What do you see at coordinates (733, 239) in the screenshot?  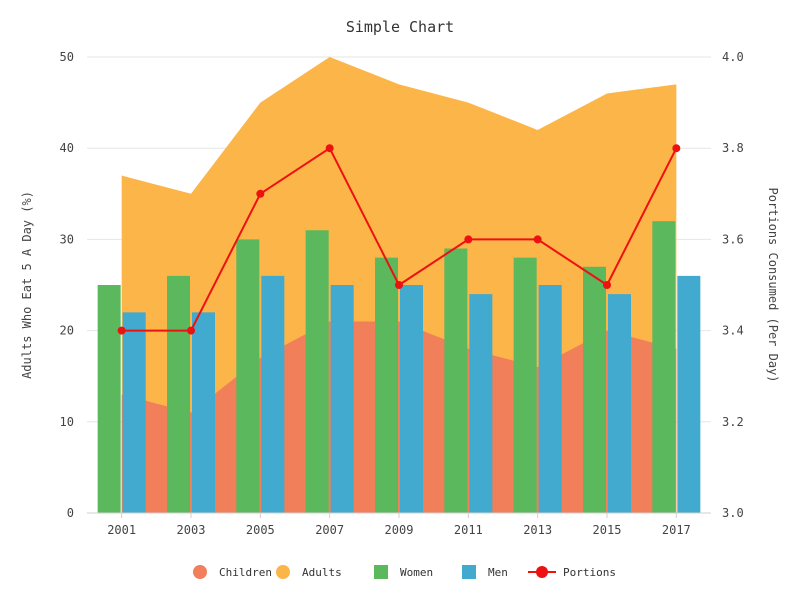 I see `y-right-tick-label: 3.6` at bounding box center [733, 239].